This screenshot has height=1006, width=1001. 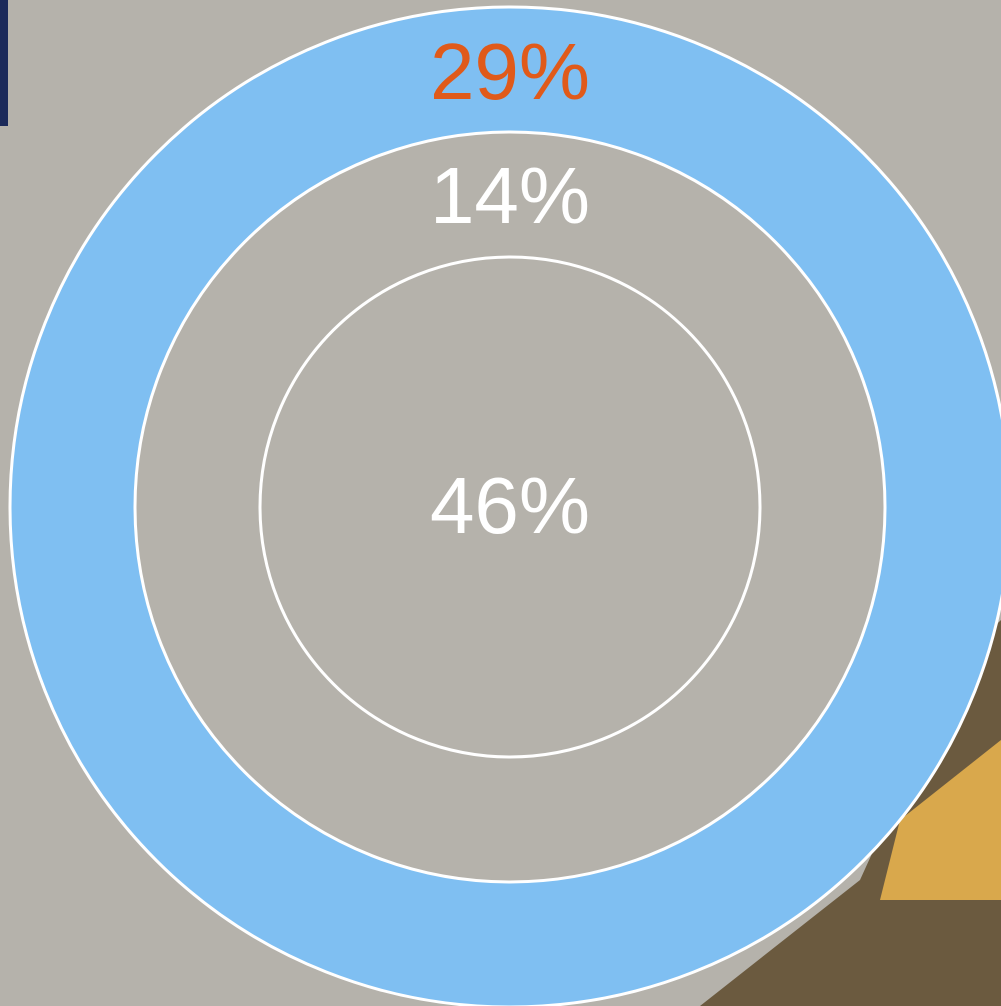 What do you see at coordinates (510, 195) in the screenshot?
I see `ring-label: 14%` at bounding box center [510, 195].